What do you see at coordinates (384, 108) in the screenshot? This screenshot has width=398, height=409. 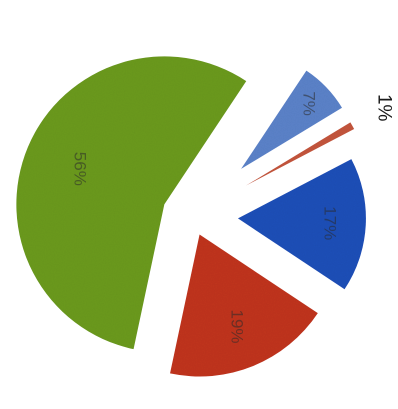 I see `pie-label-1: 1%` at bounding box center [384, 108].